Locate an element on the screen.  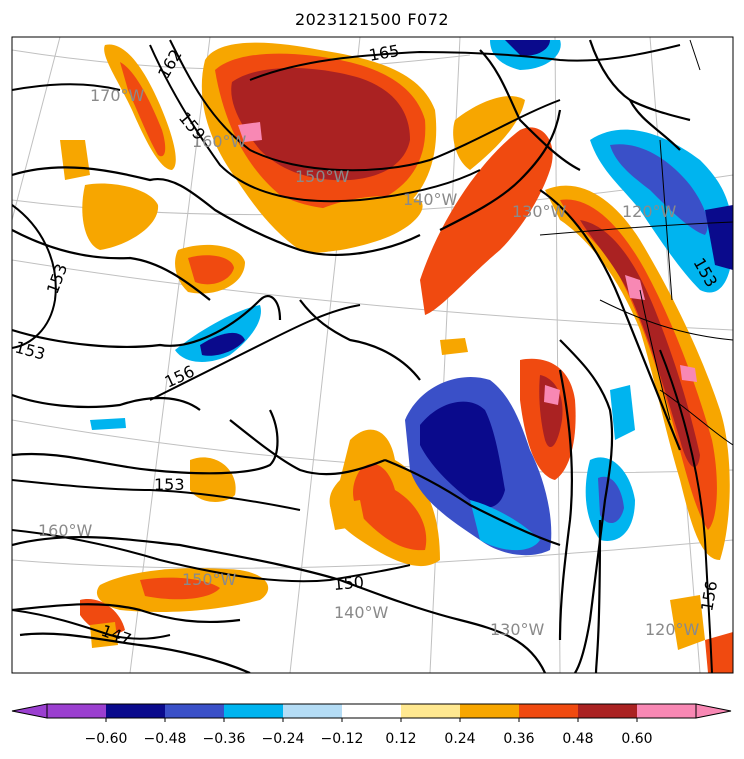
colorbar-extend-high is located at coordinates (713, 711).